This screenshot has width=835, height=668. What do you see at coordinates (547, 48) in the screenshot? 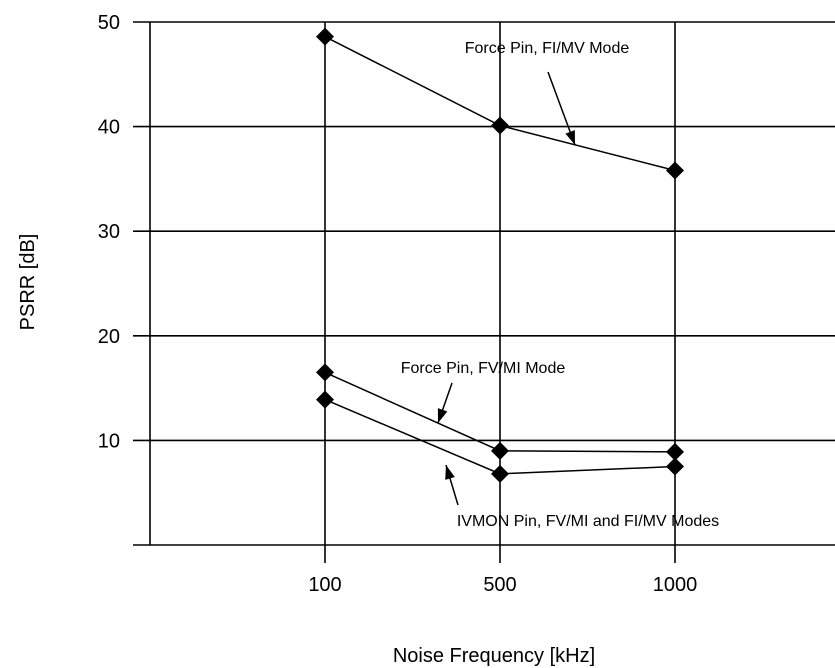
I see `annotation-force-fi-mv: Force Pin, FI/MV Mode` at bounding box center [547, 48].